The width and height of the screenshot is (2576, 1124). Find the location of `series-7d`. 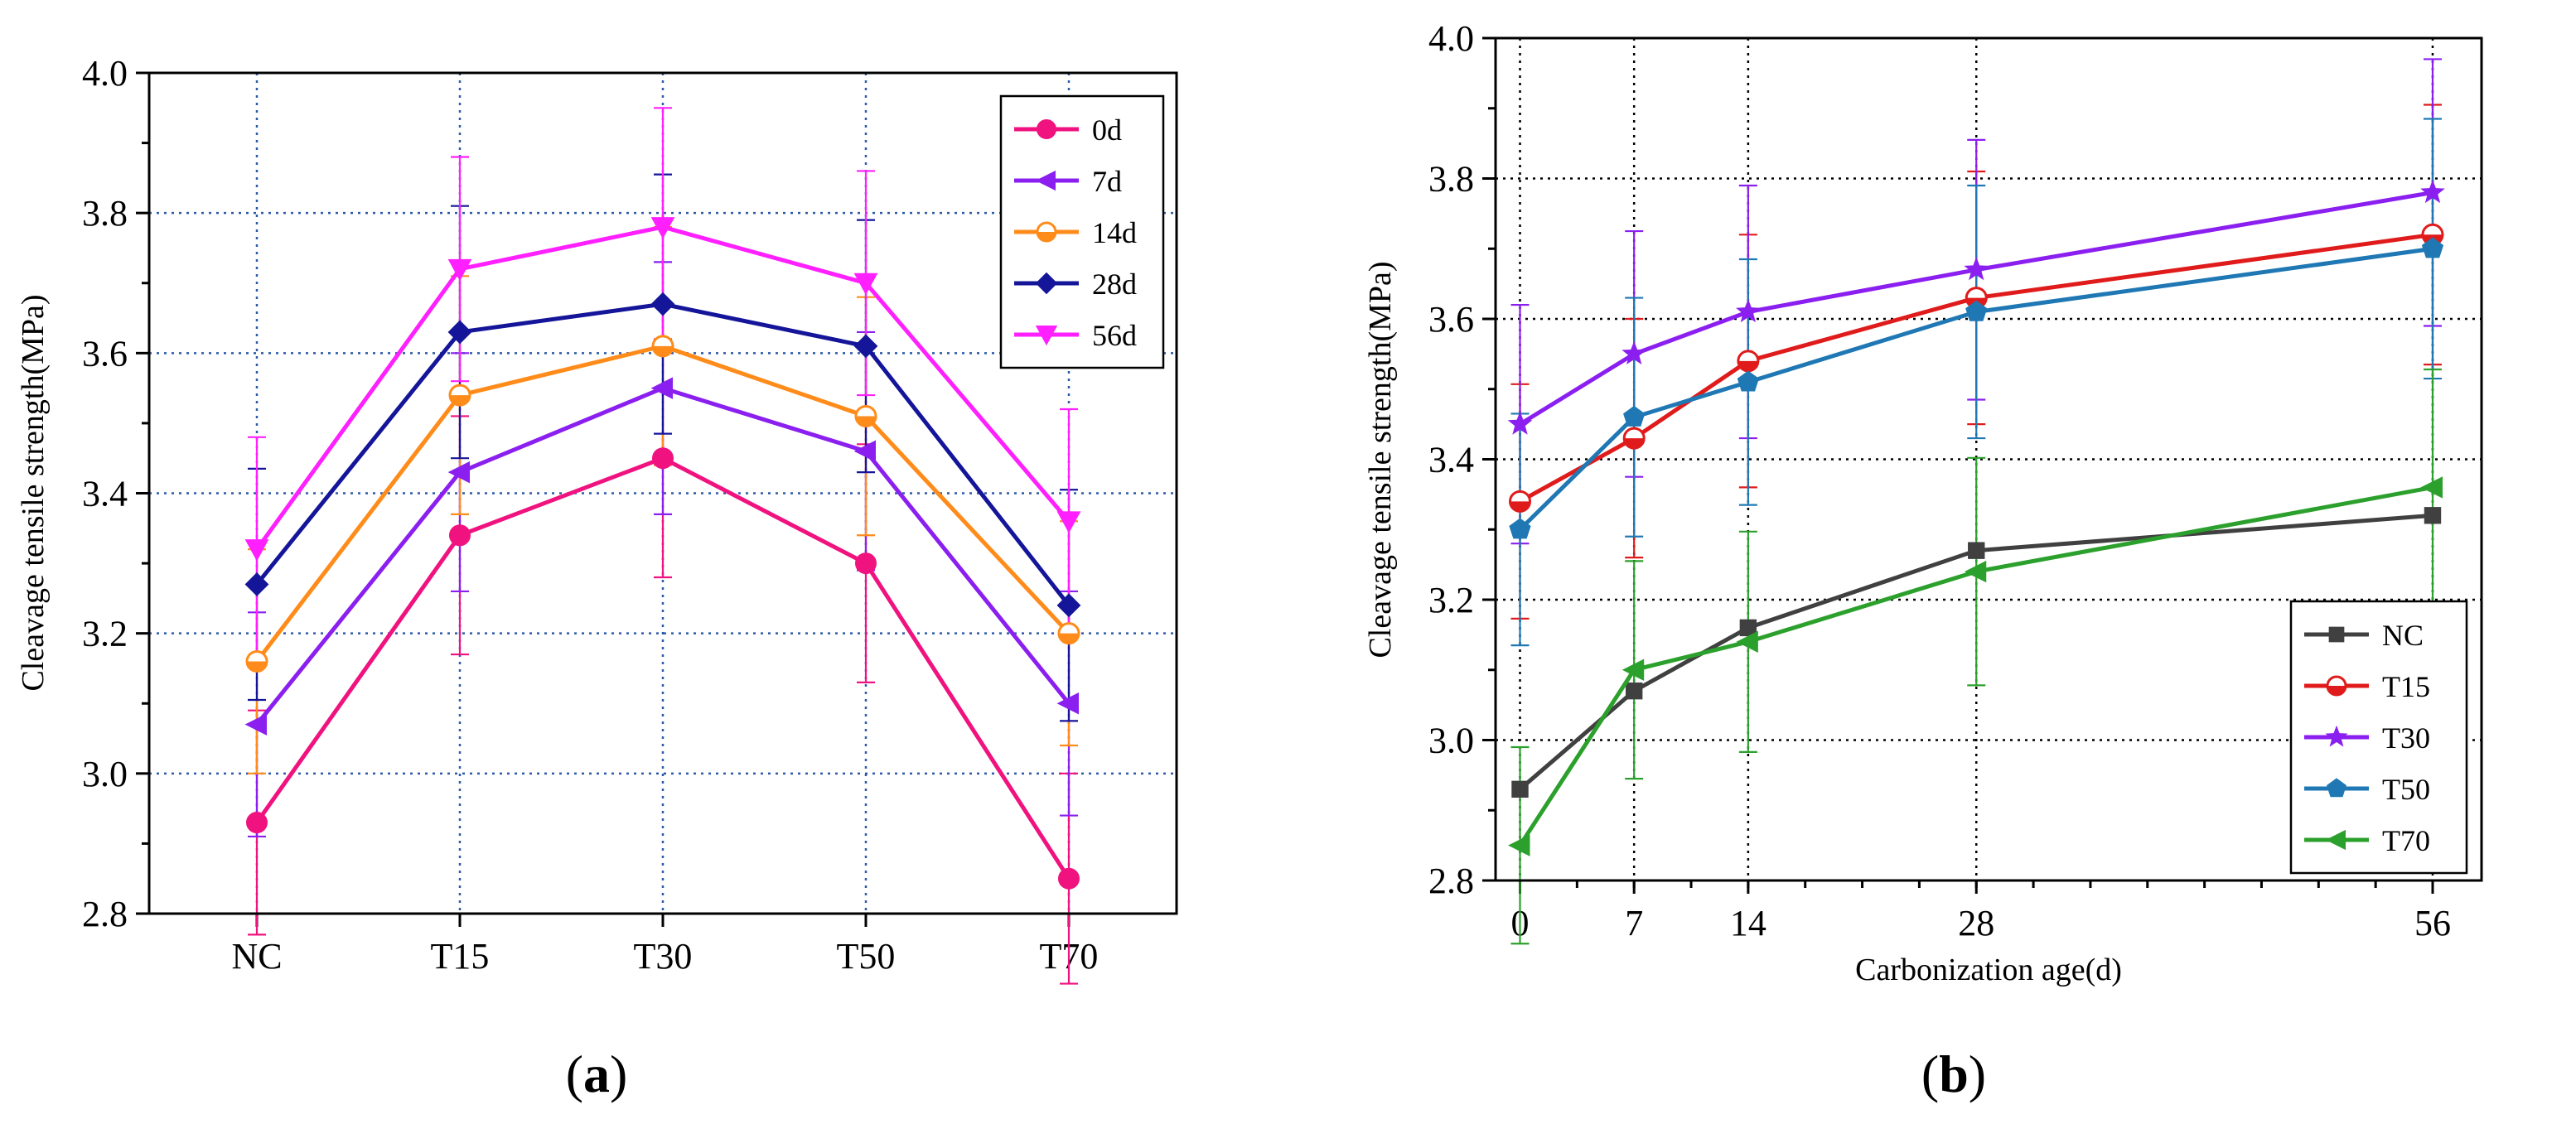

series-7d is located at coordinates (661, 556).